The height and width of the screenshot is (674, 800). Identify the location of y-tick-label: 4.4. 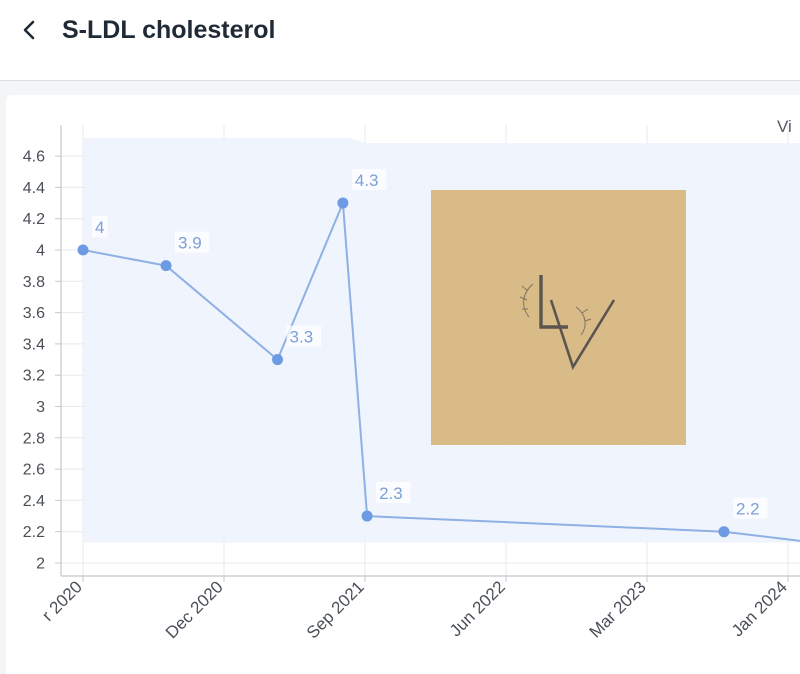
(34, 188).